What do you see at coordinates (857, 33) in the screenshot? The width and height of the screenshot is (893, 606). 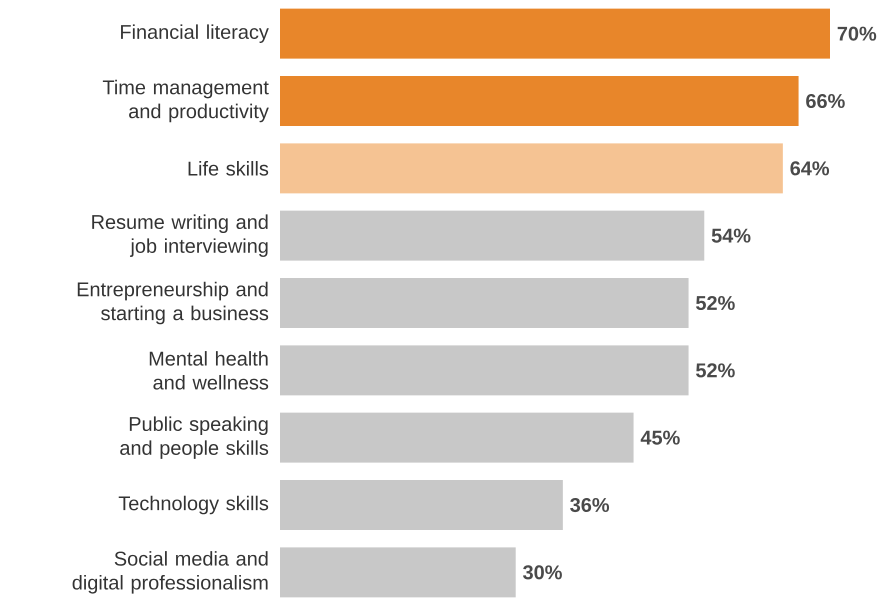 I see `data-label: 70%` at bounding box center [857, 33].